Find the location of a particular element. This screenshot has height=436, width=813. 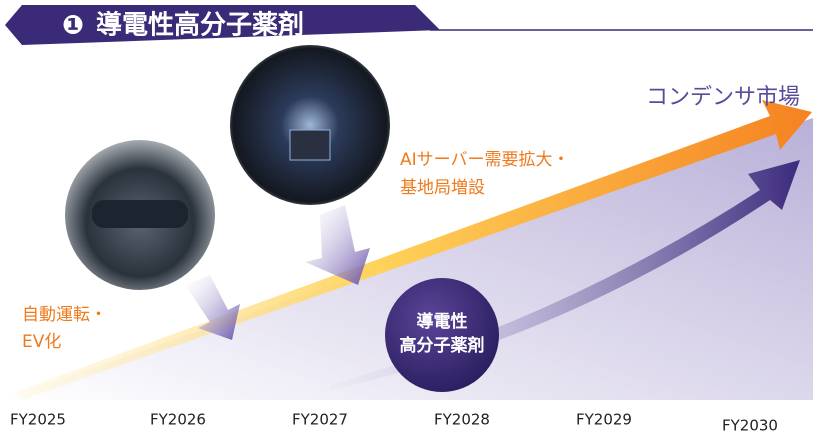

header-banner is located at coordinates (222, 25).